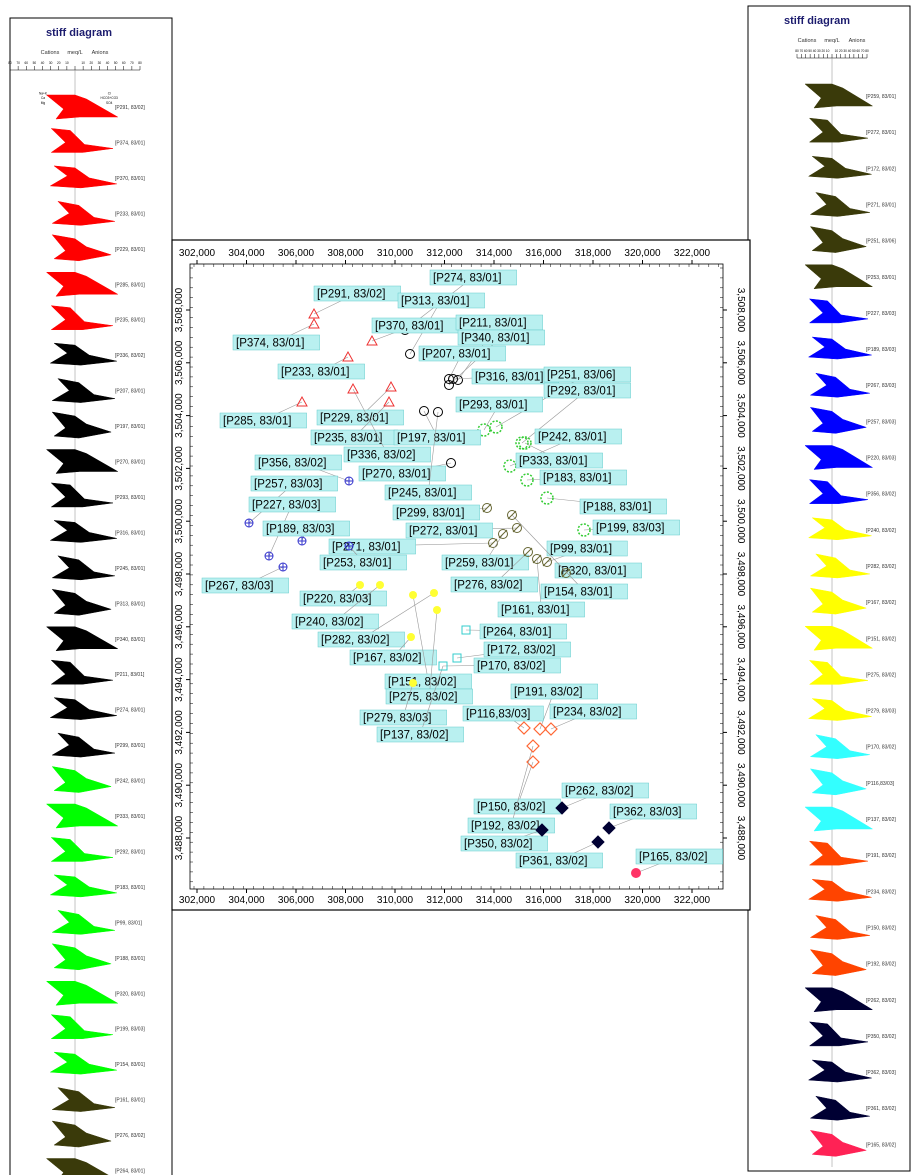  Describe the element at coordinates (498, 845) in the screenshot. I see `label-text: [P350, 83/02]` at that location.